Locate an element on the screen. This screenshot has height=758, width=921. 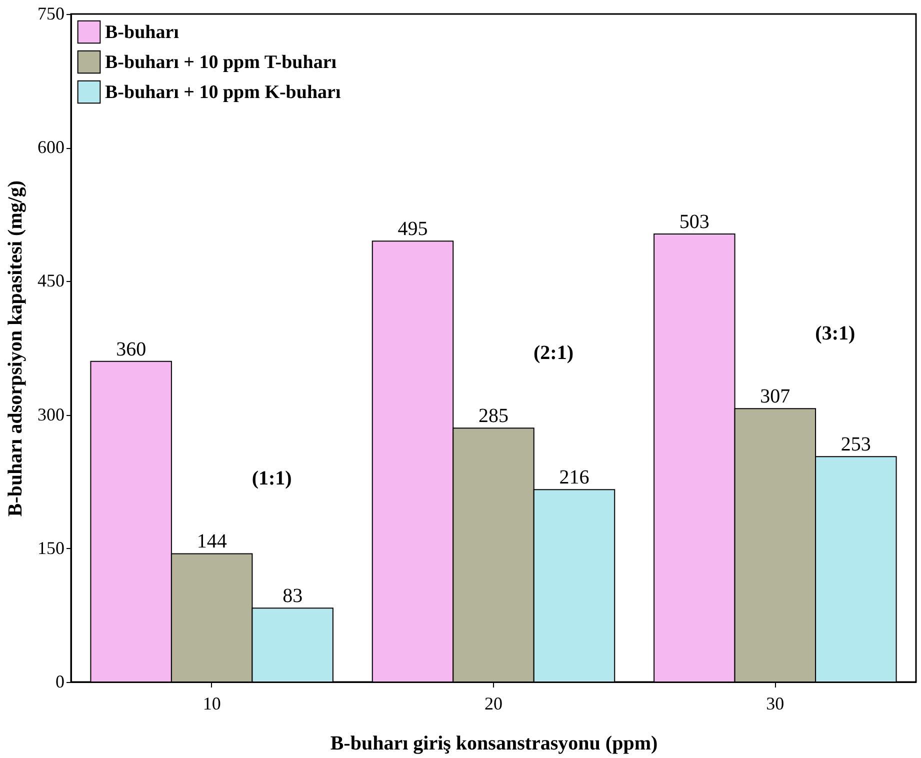
legend-label: B-buharı + 10 ppm T-buharı is located at coordinates (221, 62).